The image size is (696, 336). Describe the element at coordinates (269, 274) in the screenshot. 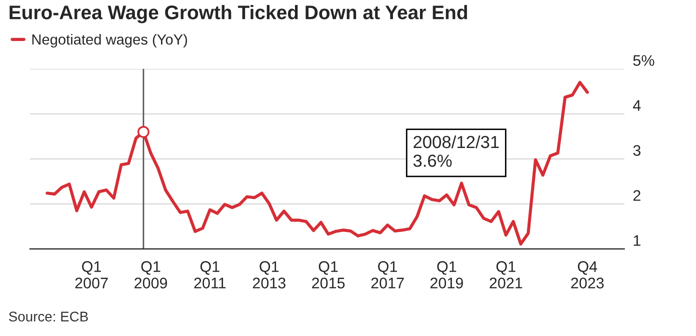

I see `x-tick-label: Q1 2013` at that location.